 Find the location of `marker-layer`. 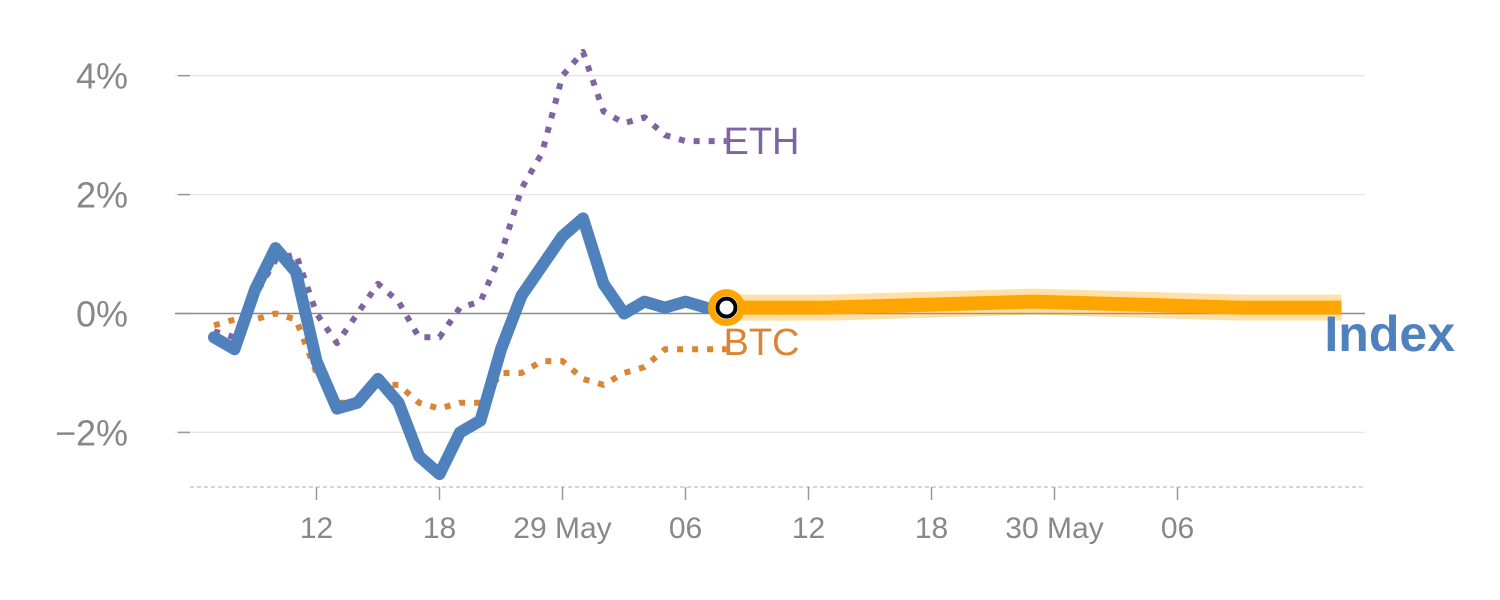

marker-layer is located at coordinates (726, 308).